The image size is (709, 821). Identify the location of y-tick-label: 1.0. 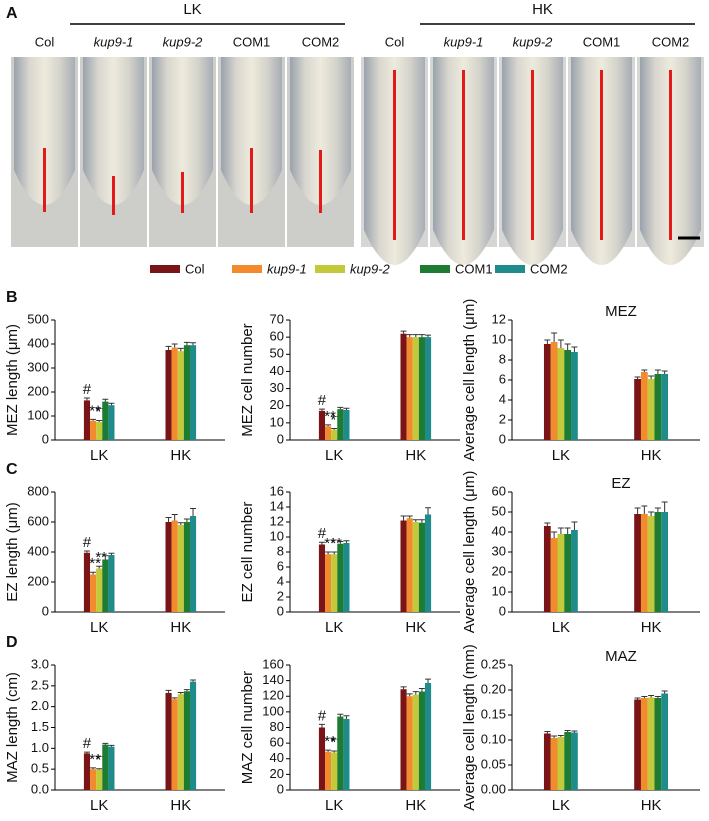
(40, 747).